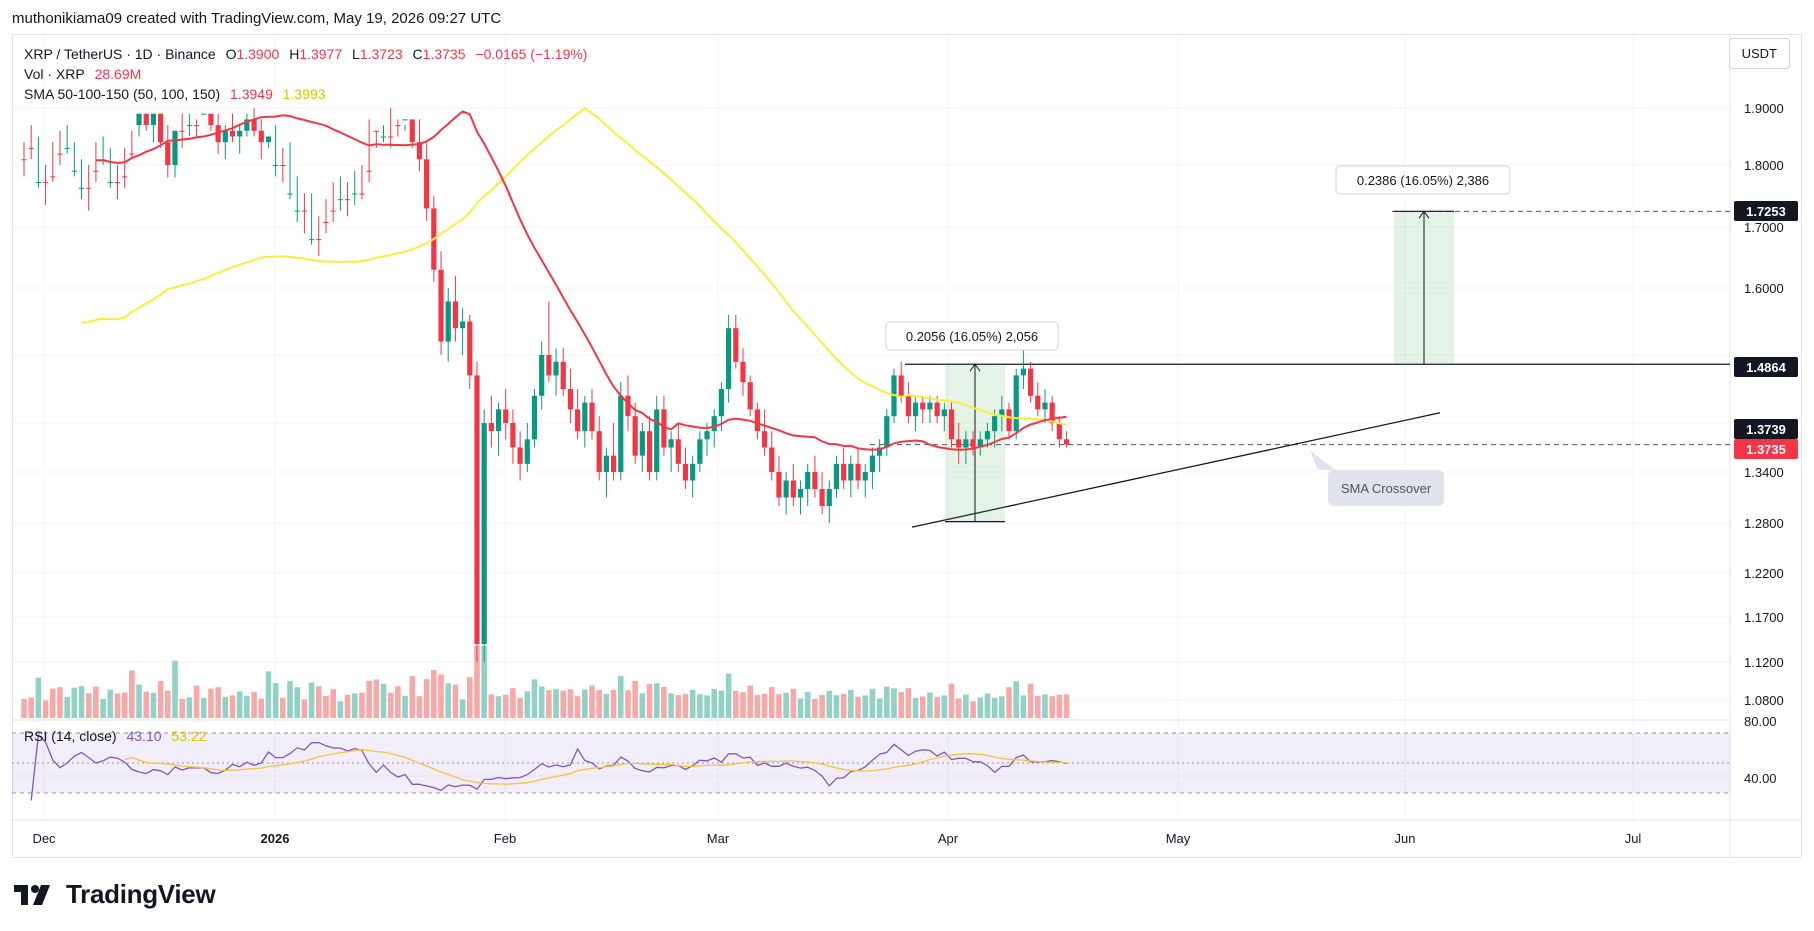  Describe the element at coordinates (275, 838) in the screenshot. I see `time-tick-label: 2026` at that location.